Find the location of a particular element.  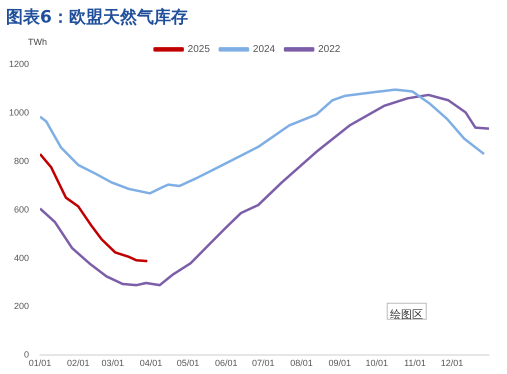

x-tick-label: 12/01 is located at coordinates (452, 363).